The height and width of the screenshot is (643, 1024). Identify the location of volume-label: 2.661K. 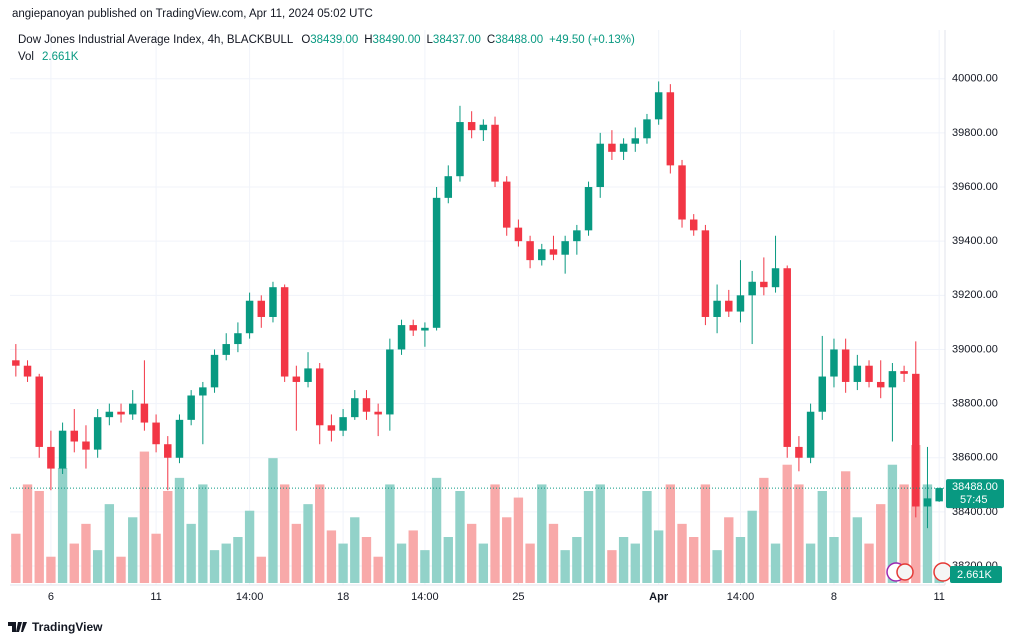
(975, 575).